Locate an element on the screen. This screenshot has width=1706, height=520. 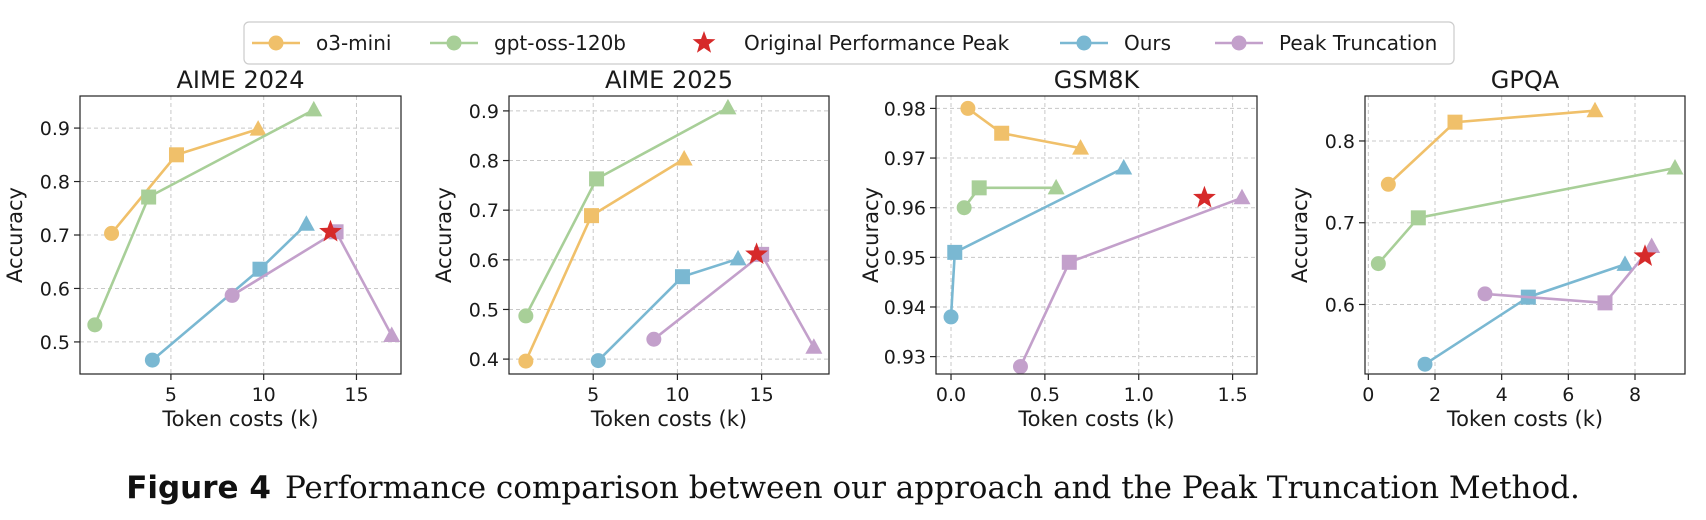
chart-title: GPQA is located at coordinates (1525, 80).